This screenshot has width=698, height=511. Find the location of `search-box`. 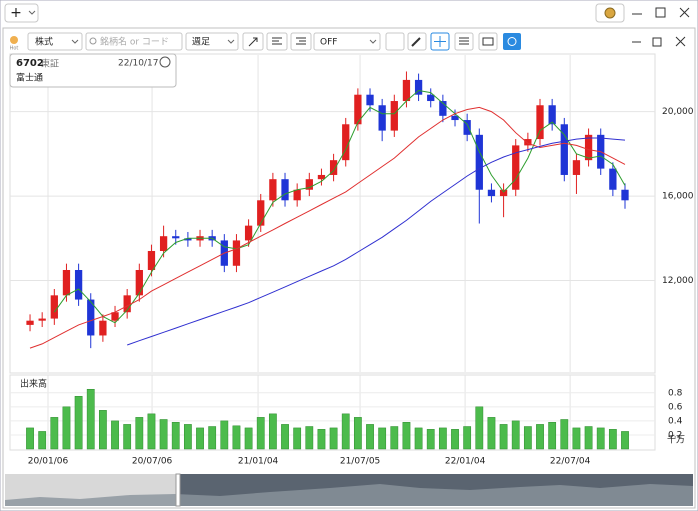

search-box is located at coordinates (134, 41).